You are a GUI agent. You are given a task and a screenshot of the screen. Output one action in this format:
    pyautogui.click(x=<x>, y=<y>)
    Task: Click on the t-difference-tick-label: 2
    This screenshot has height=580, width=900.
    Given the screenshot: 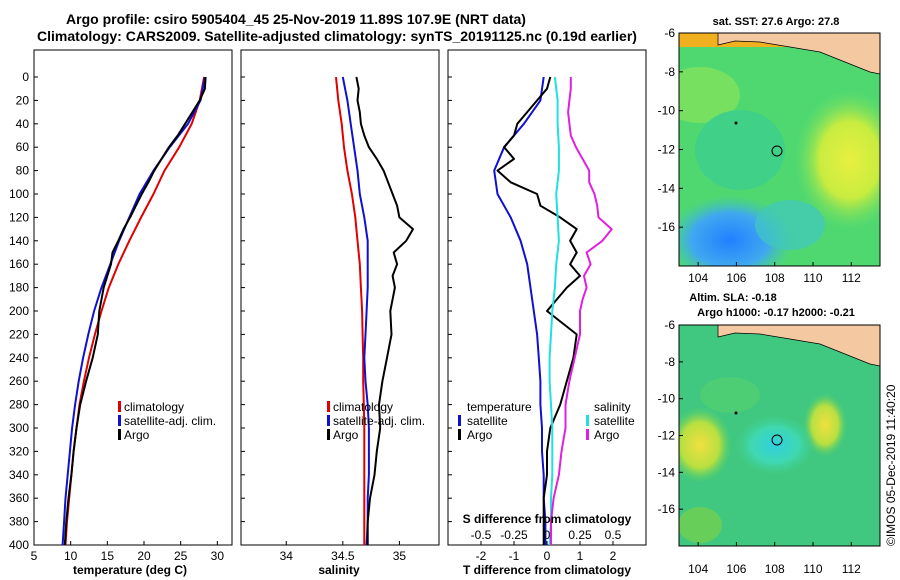 What is the action you would take?
    pyautogui.click(x=613, y=556)
    